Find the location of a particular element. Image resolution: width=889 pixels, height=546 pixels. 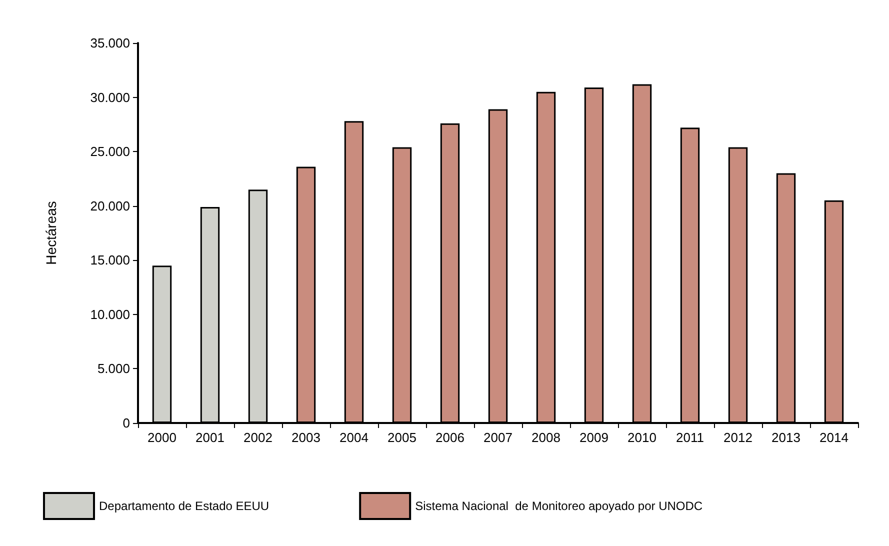

x-tick-label: 2013 is located at coordinates (786, 437).